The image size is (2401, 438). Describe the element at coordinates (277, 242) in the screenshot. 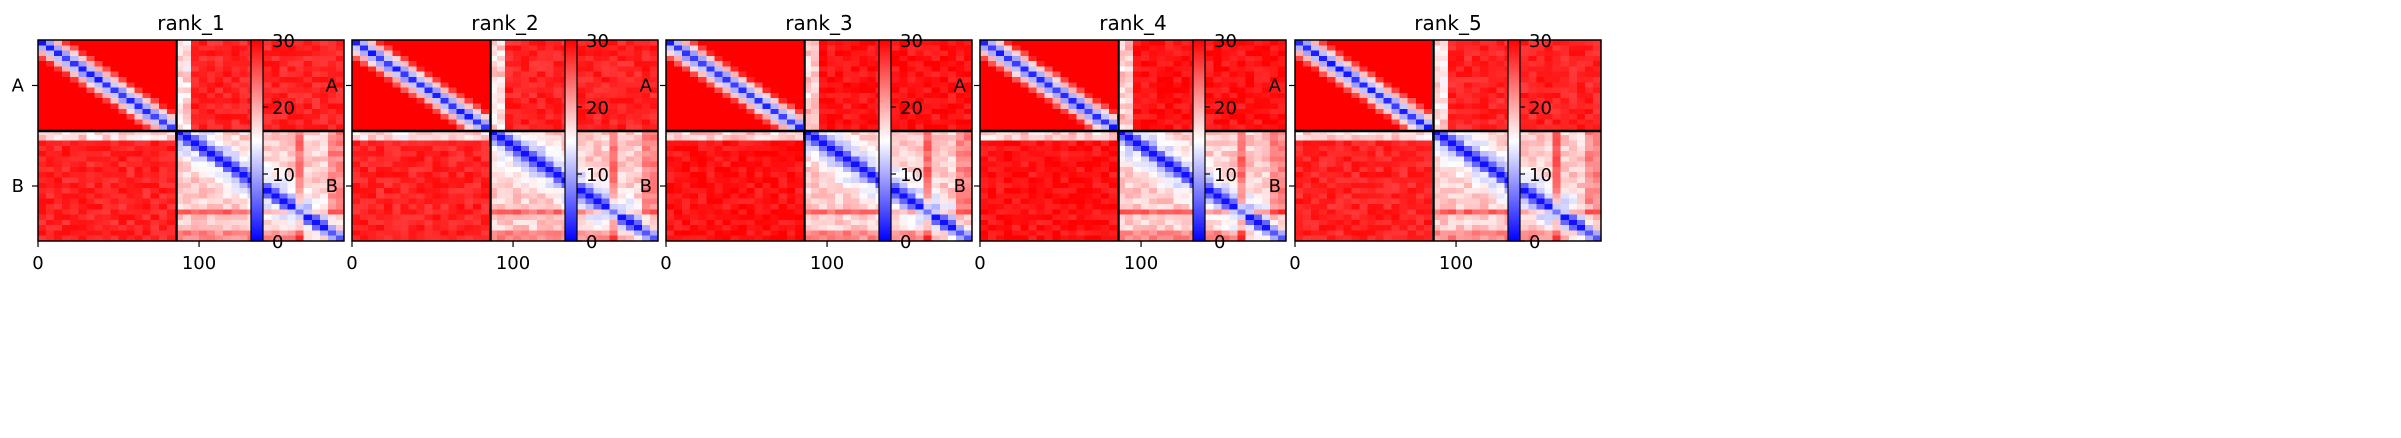

I see `colorbar-tick-label: 0` at that location.